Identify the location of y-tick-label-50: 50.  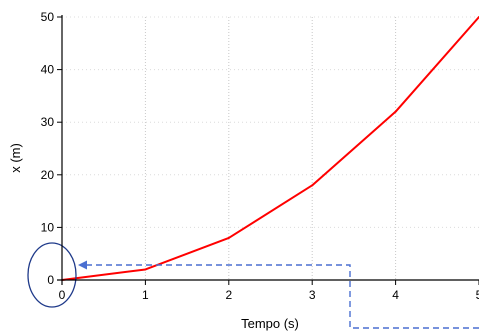
(48, 17).